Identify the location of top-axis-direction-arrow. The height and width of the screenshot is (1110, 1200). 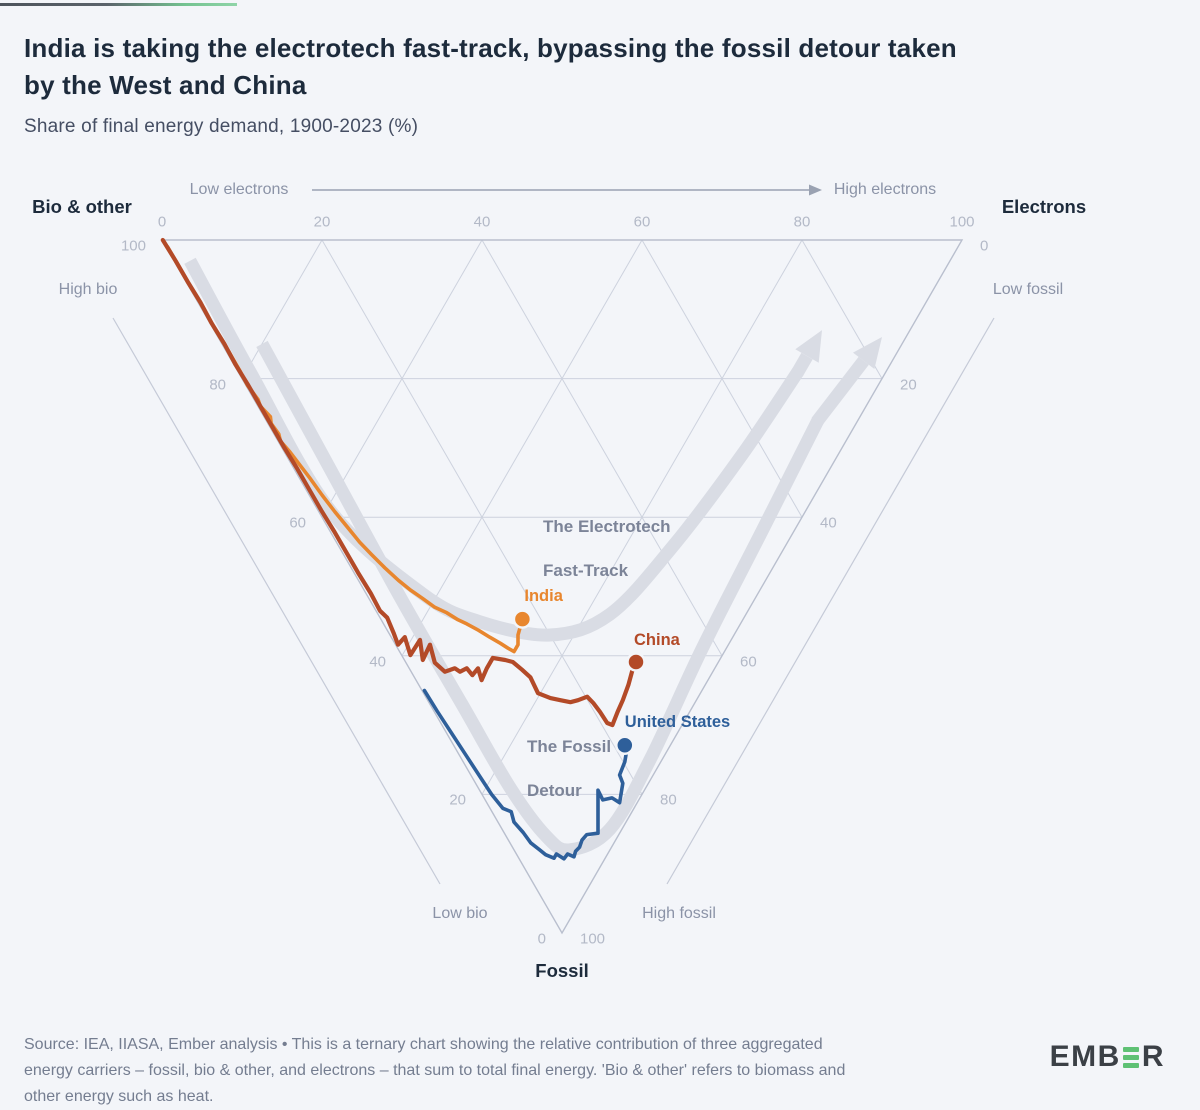
(567, 190).